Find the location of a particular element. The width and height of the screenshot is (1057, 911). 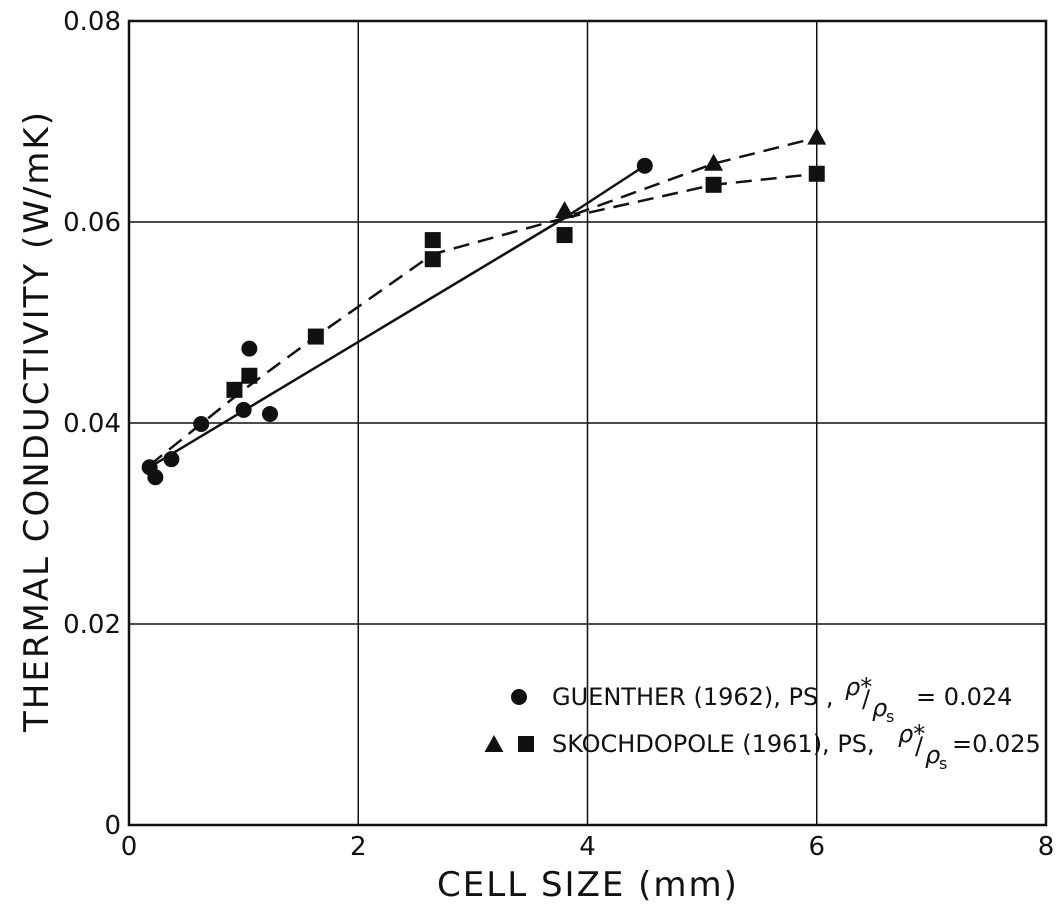

y-axis-title: THERMAL CONDUCTIVITY (W/mK) is located at coordinates (37, 421).